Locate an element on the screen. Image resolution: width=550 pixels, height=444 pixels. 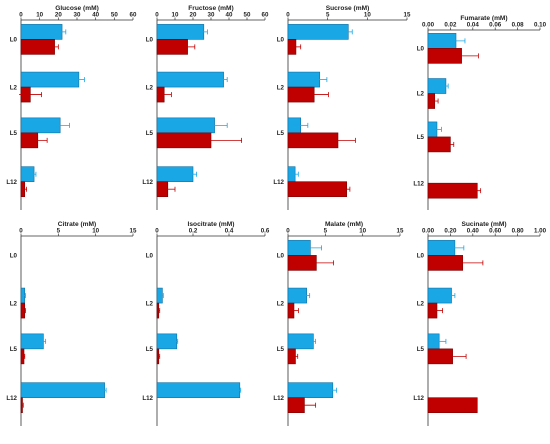
x-tick-label: 0.04 is located at coordinates (473, 25).